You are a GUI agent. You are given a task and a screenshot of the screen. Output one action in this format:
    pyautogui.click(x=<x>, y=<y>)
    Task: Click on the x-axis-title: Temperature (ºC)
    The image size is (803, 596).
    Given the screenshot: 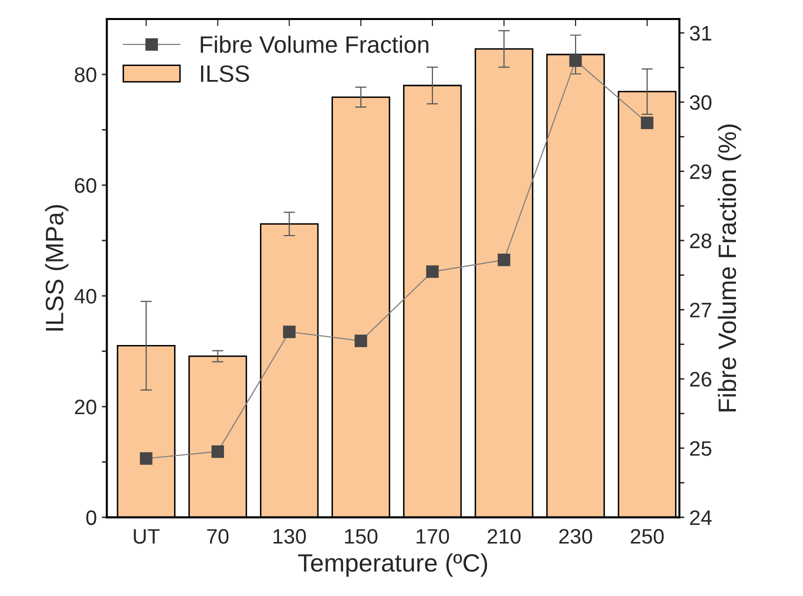 What is the action you would take?
    pyautogui.click(x=393, y=565)
    